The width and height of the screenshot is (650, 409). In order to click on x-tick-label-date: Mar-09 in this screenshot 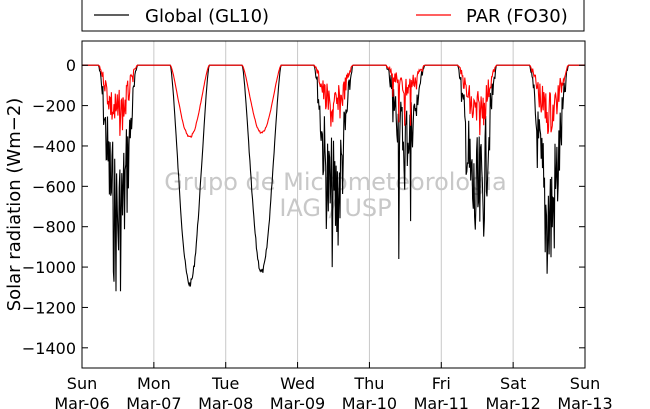, I will do `click(297, 401)`.